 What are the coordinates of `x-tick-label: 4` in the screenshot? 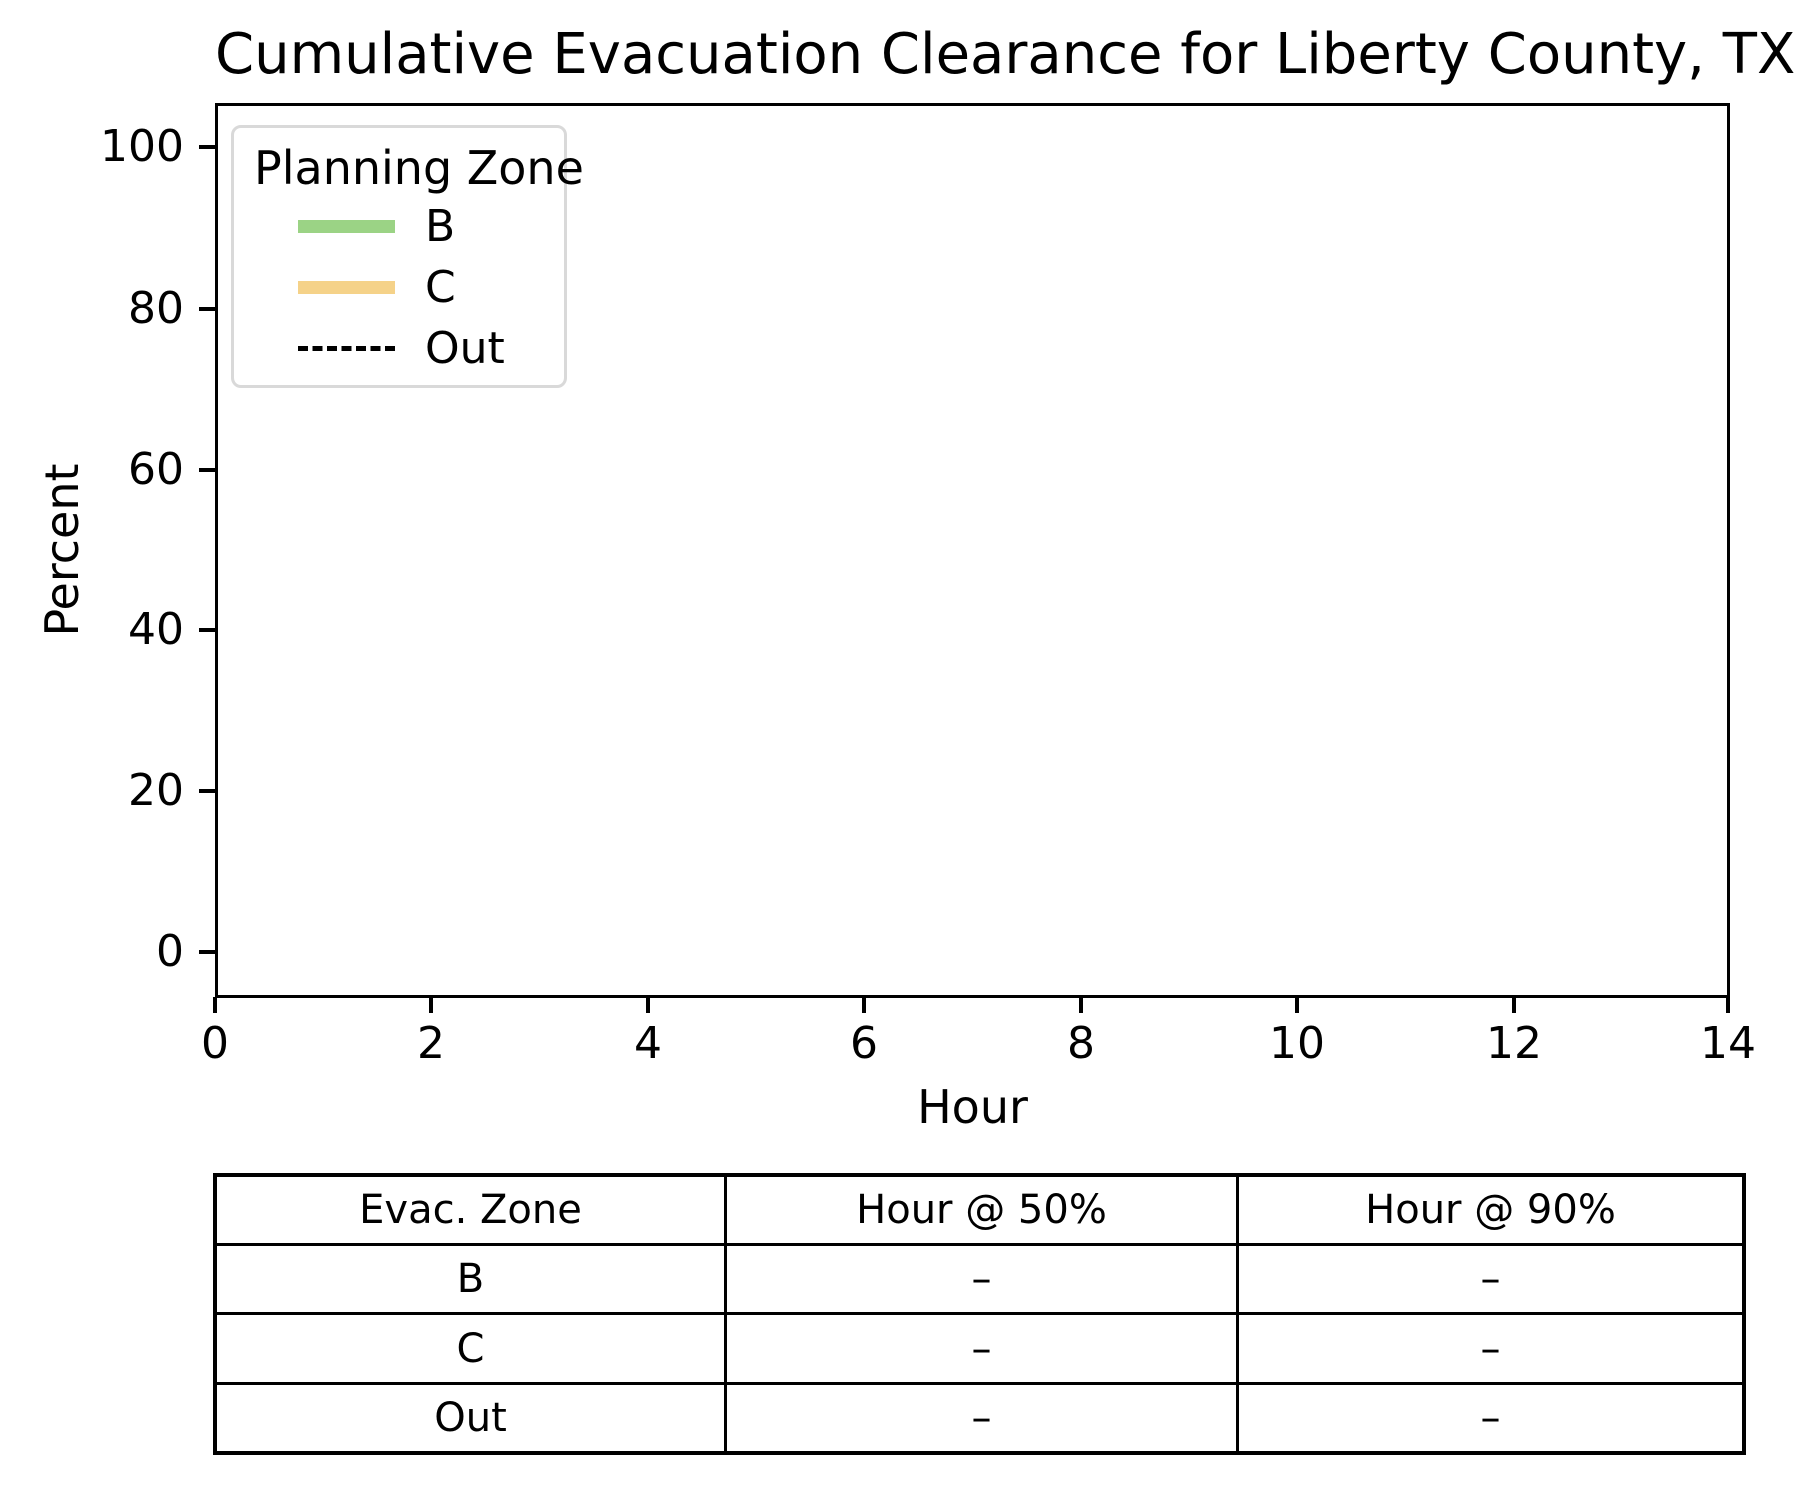 It's located at (648, 1043).